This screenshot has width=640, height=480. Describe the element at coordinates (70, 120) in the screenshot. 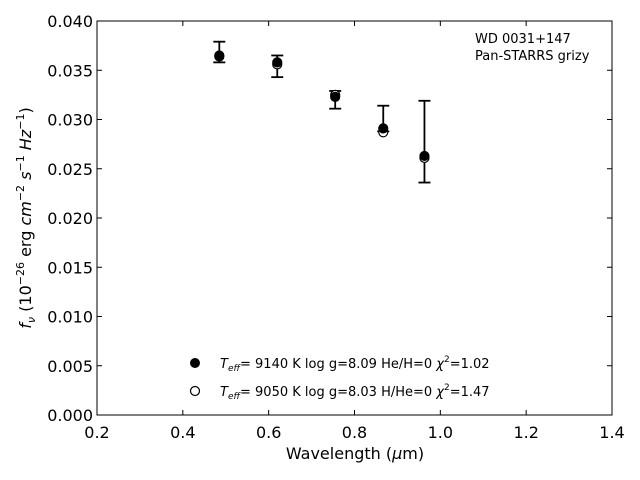

I see `y-tick-label: 0.030` at that location.